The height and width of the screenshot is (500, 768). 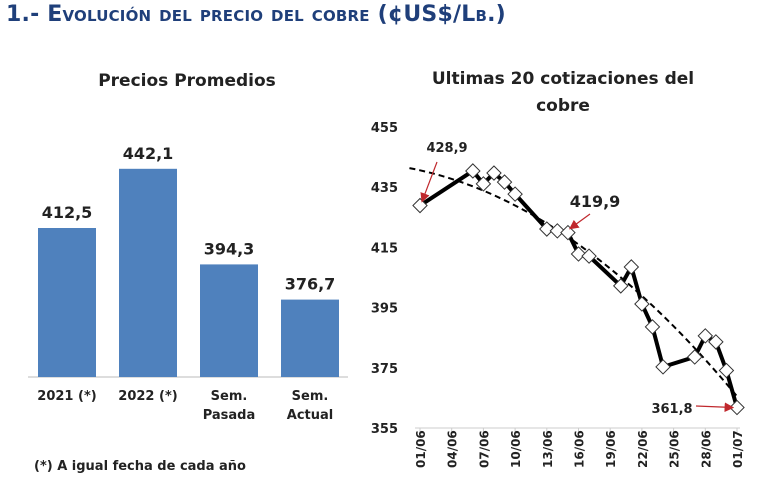 What do you see at coordinates (611, 449) in the screenshot?
I see `x-tick-label: 19/06` at bounding box center [611, 449].